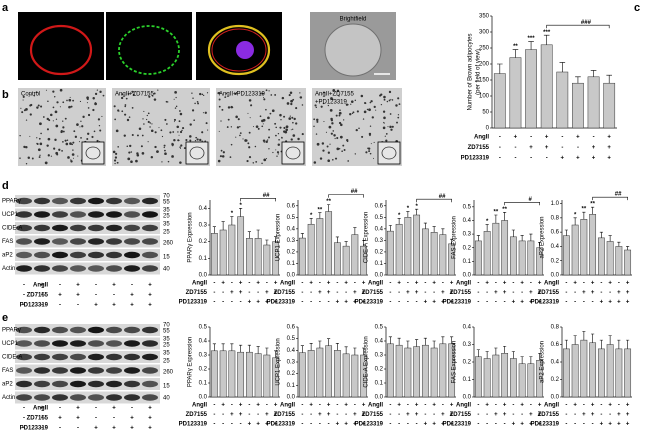 The image size is (650, 435). What do you see at coordinates (463, 284) in the screenshot?
I see `treatment-name: AngII` at bounding box center [463, 284].